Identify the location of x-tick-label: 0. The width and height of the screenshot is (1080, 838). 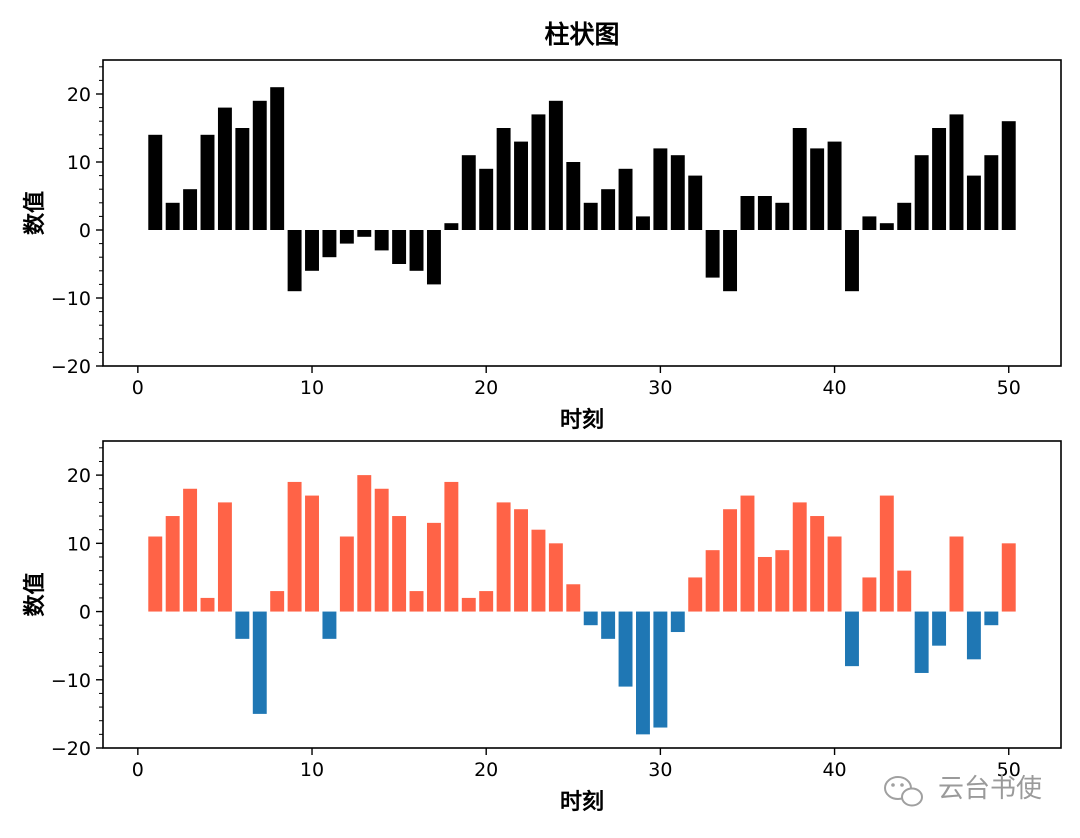
(138, 388).